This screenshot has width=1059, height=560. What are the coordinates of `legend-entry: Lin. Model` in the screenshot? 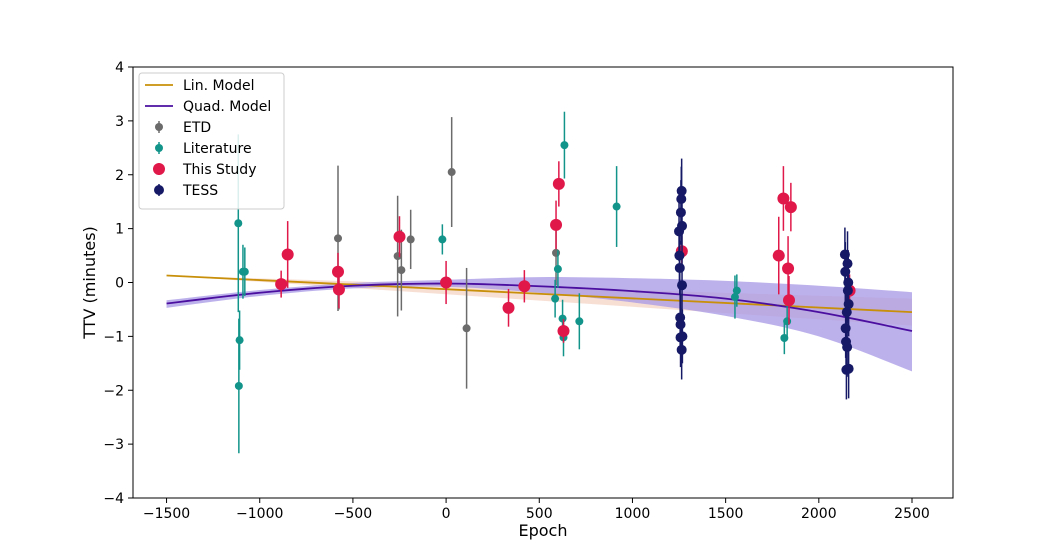 It's located at (200, 86).